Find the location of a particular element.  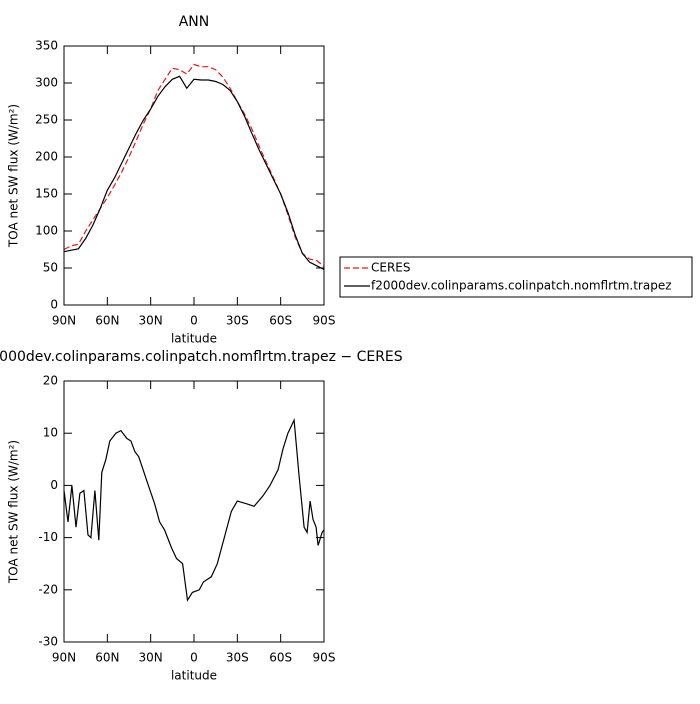

y-tick-label: 100 is located at coordinates (46, 231).